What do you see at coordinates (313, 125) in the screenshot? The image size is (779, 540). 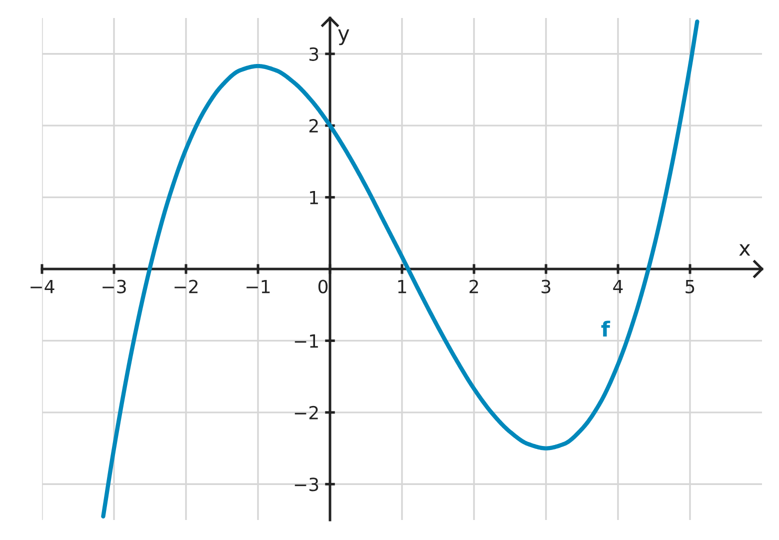 I see `y-tick-label: 2` at bounding box center [313, 125].